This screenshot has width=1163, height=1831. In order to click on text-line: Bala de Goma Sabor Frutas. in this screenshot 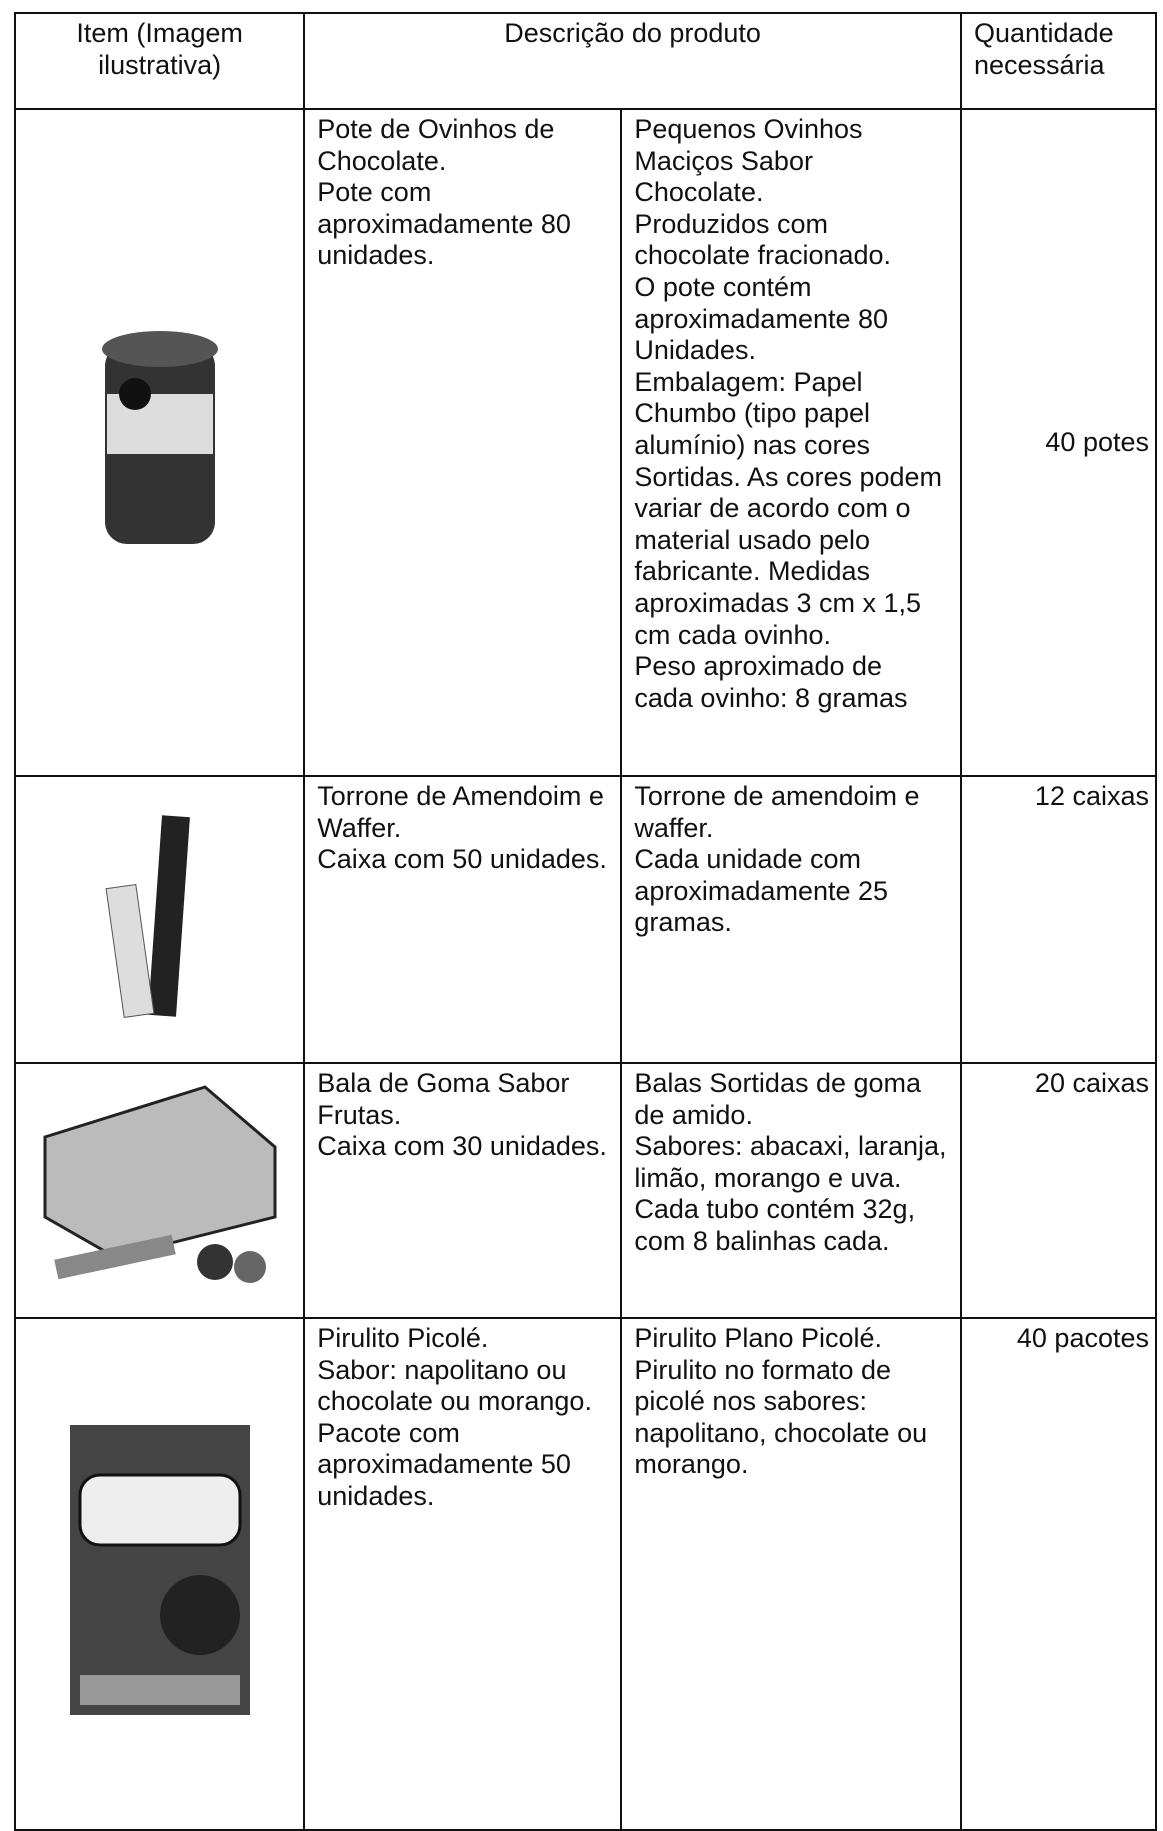, I will do `click(443, 1099)`.